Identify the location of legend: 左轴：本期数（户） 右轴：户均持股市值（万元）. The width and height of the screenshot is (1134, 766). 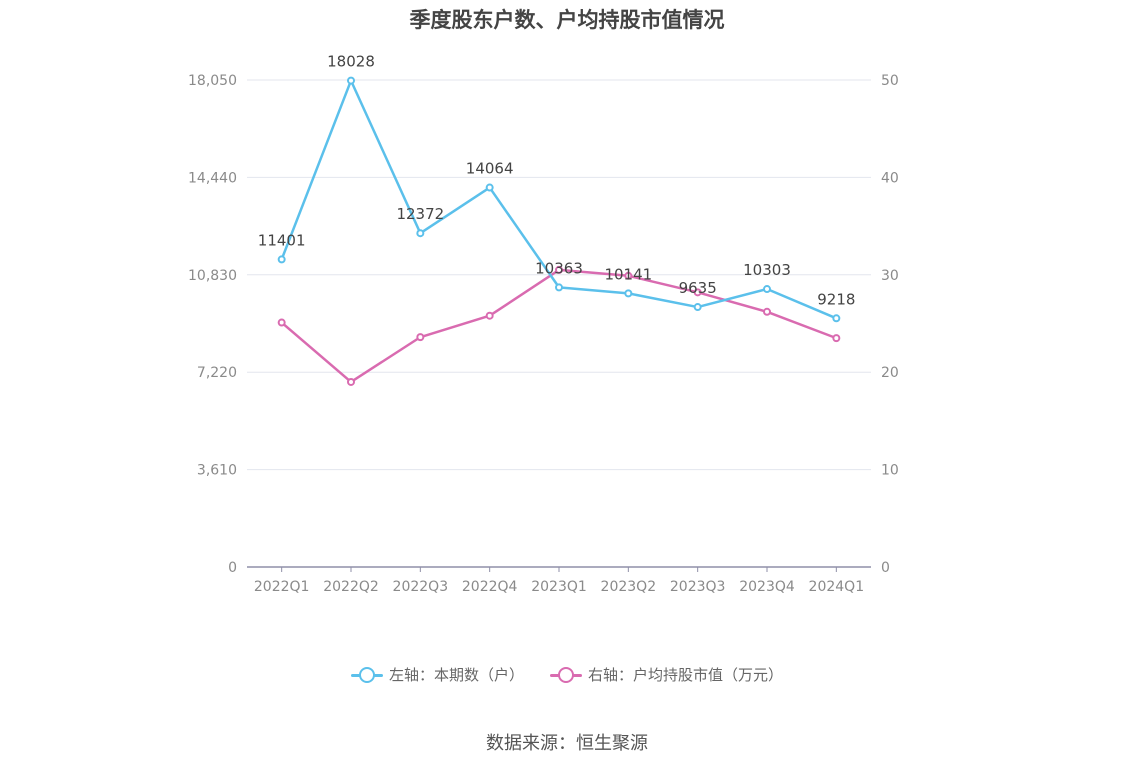
(567, 674).